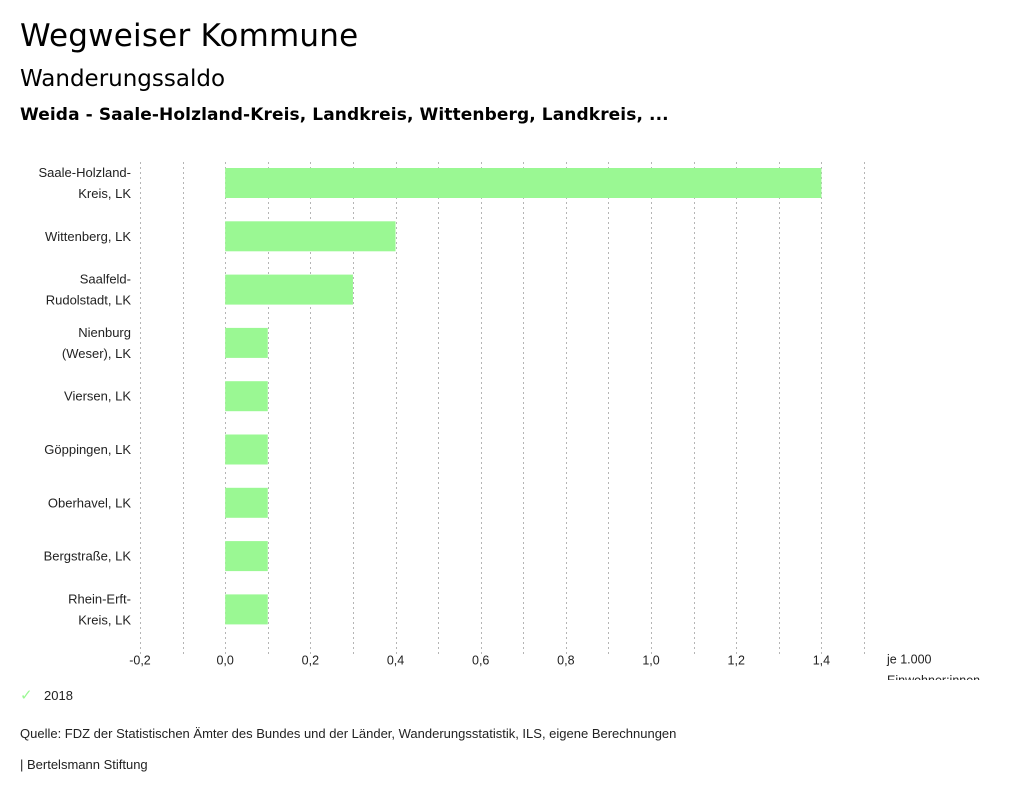  I want to click on x-tick-label: 0,6, so click(480, 661).